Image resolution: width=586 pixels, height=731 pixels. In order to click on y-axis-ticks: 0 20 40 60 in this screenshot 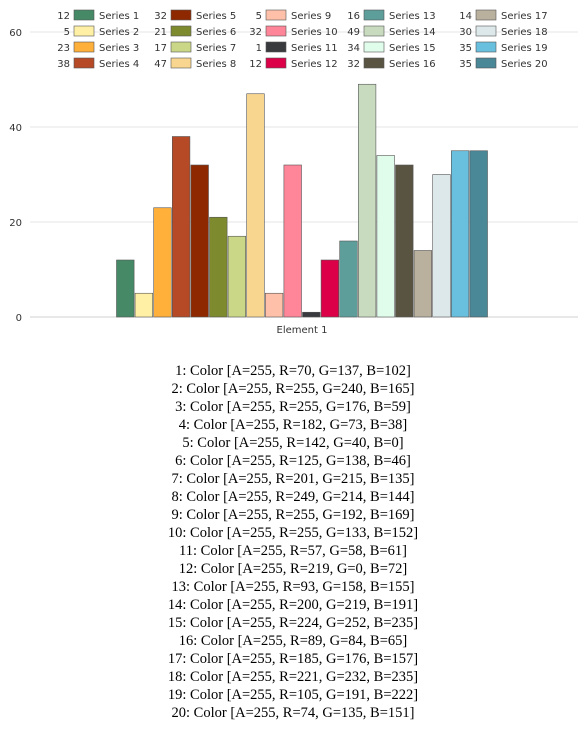, I will do `click(15, 176)`.